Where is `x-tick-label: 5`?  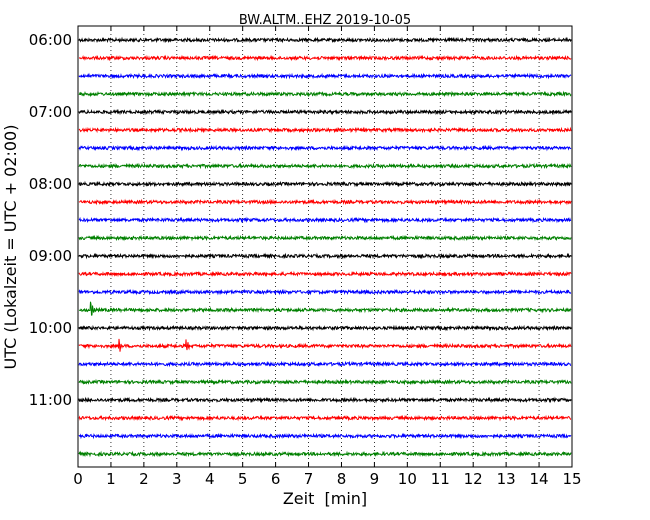
x-tick-label: 5 is located at coordinates (243, 479).